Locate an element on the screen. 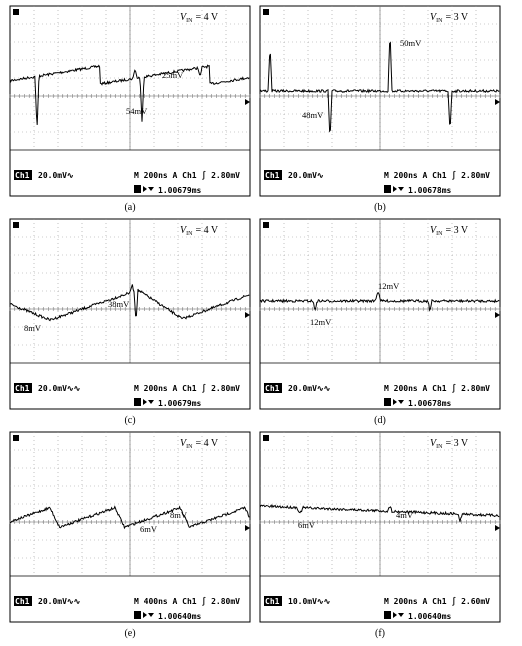  annotation: 12mV is located at coordinates (321, 322).